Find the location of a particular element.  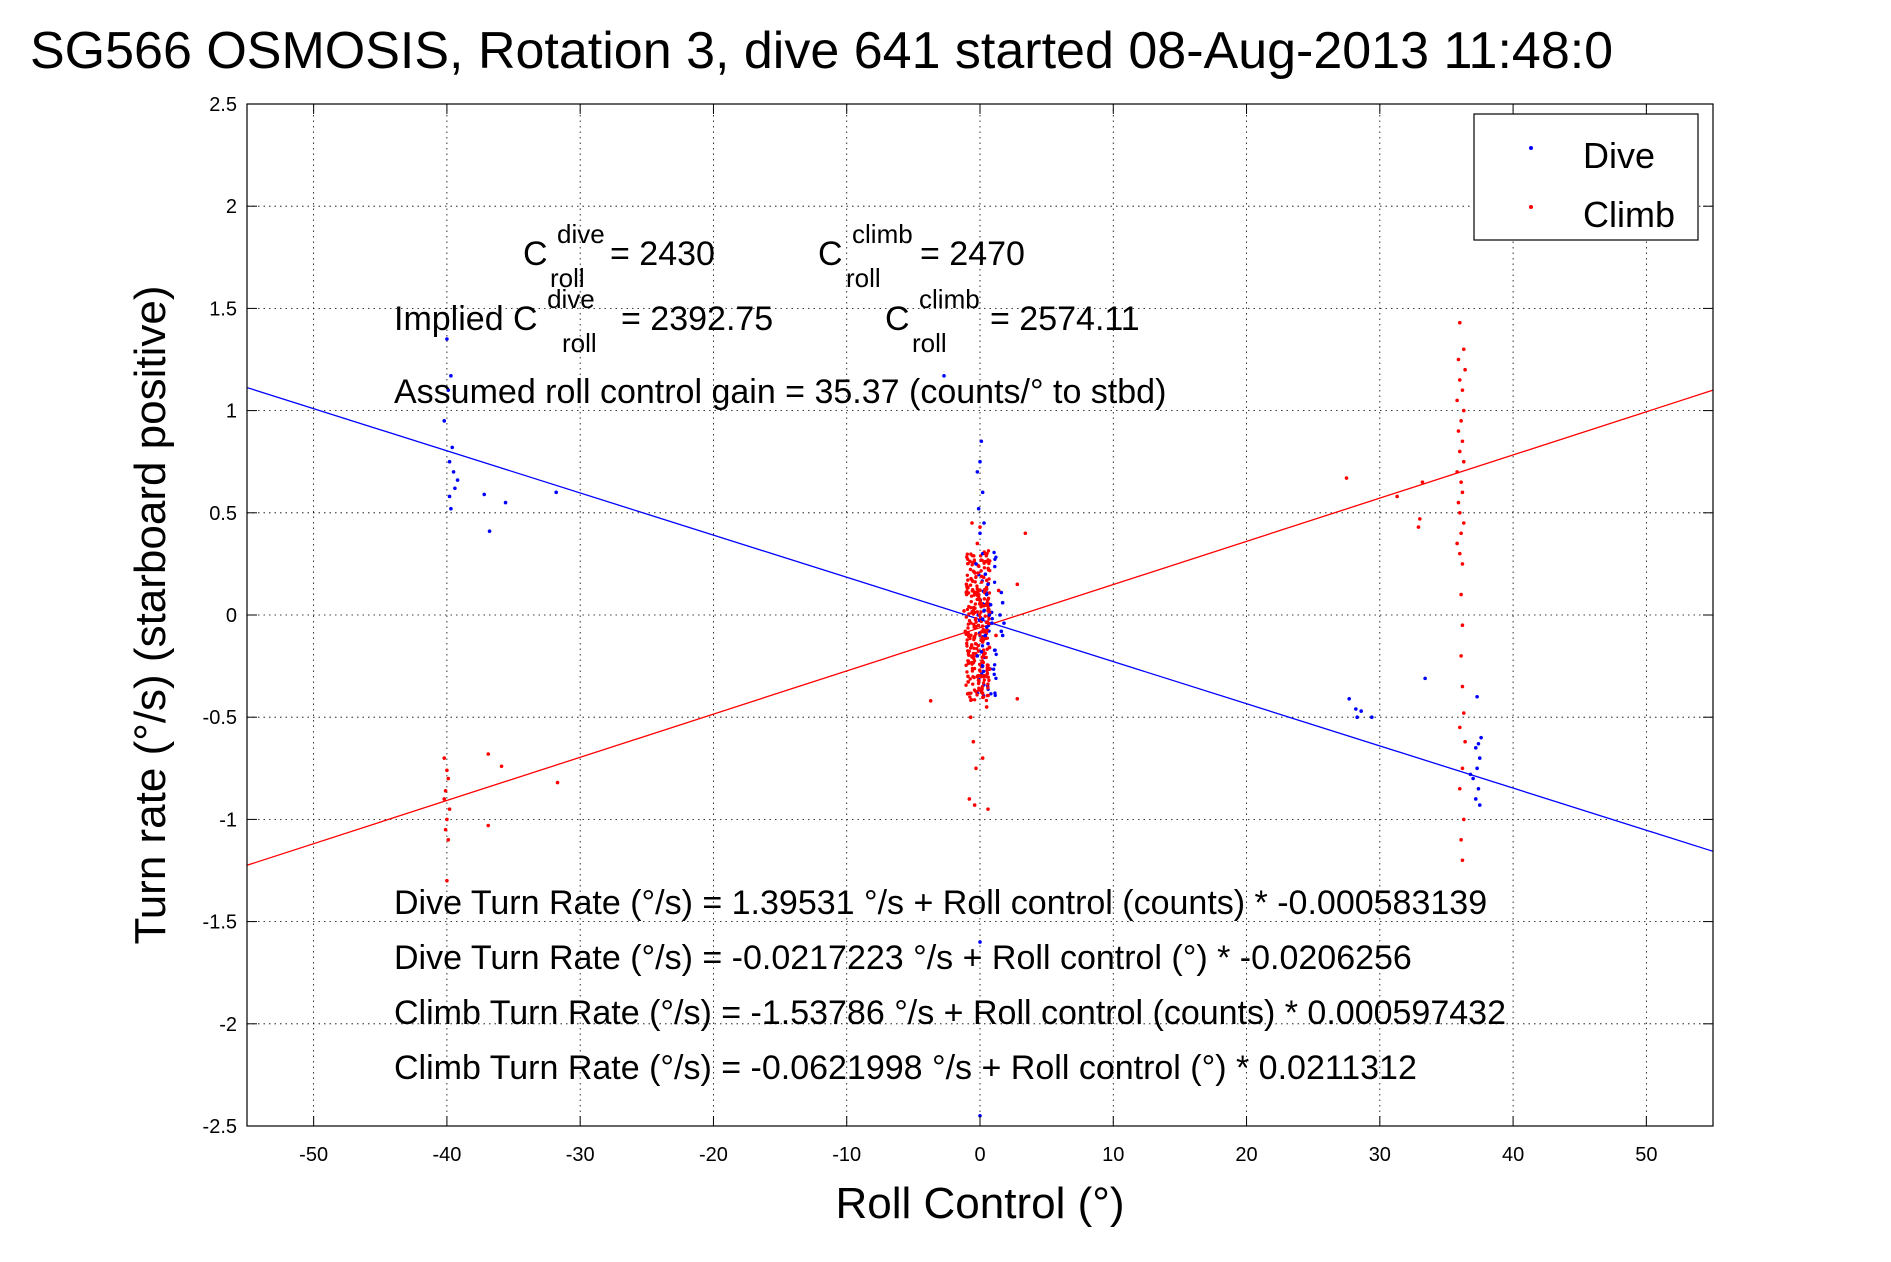

implied-dive-sup: dive is located at coordinates (571, 299).